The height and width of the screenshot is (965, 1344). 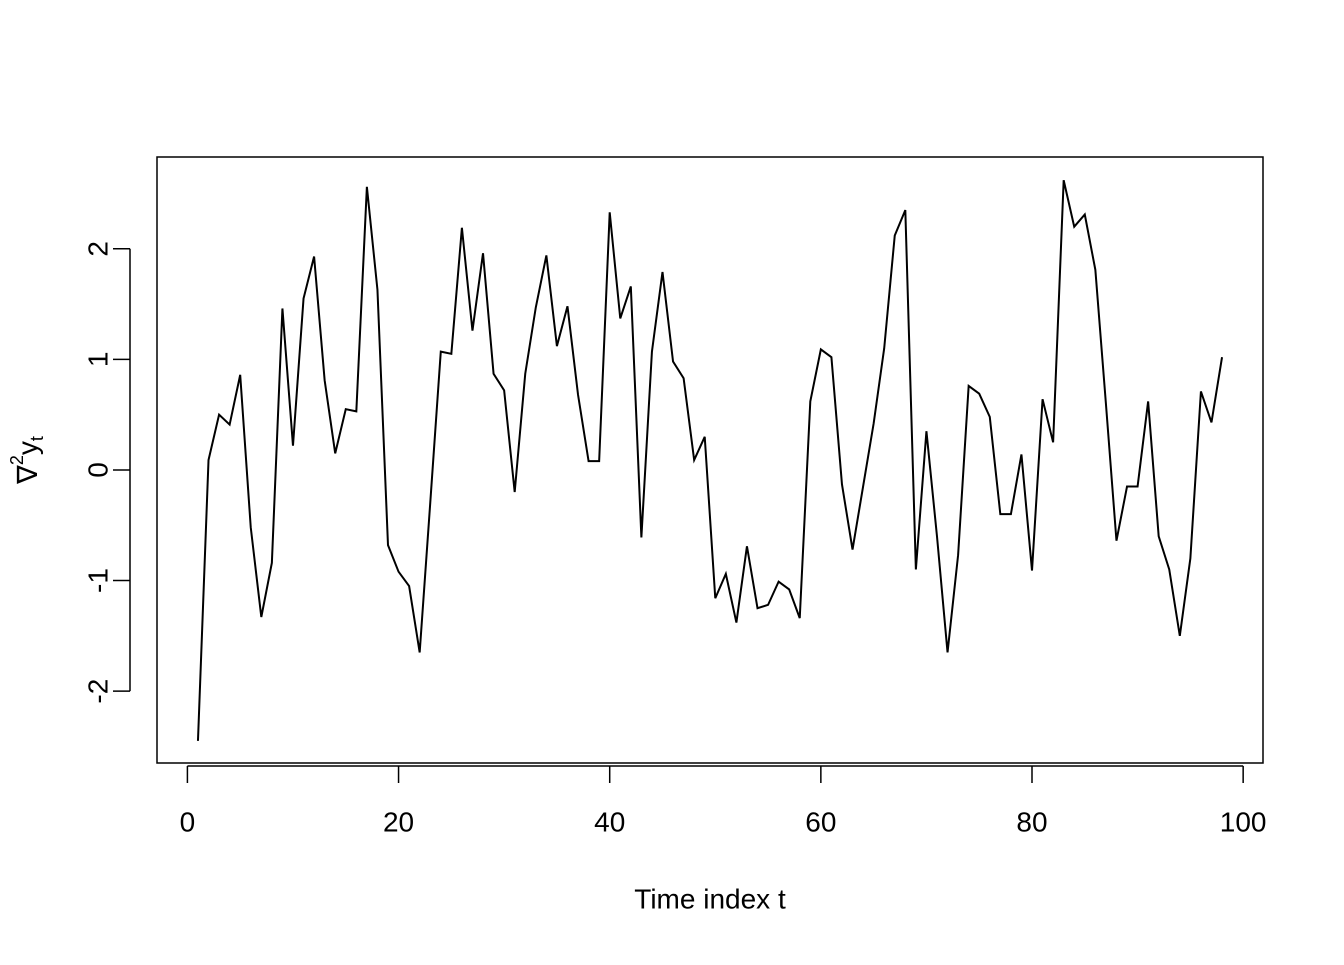 I want to click on y-tick-label: 1, so click(x=97, y=360).